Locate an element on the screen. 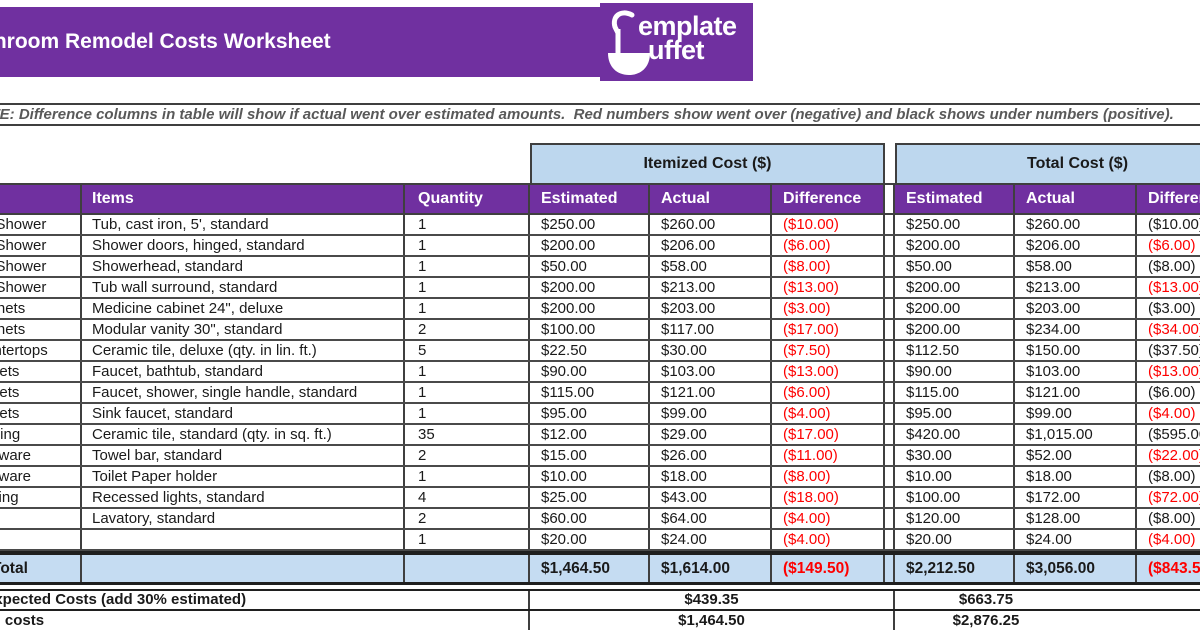 This screenshot has width=1200, height=630. total-difference-cell: ($4.00) is located at coordinates (1168, 539).